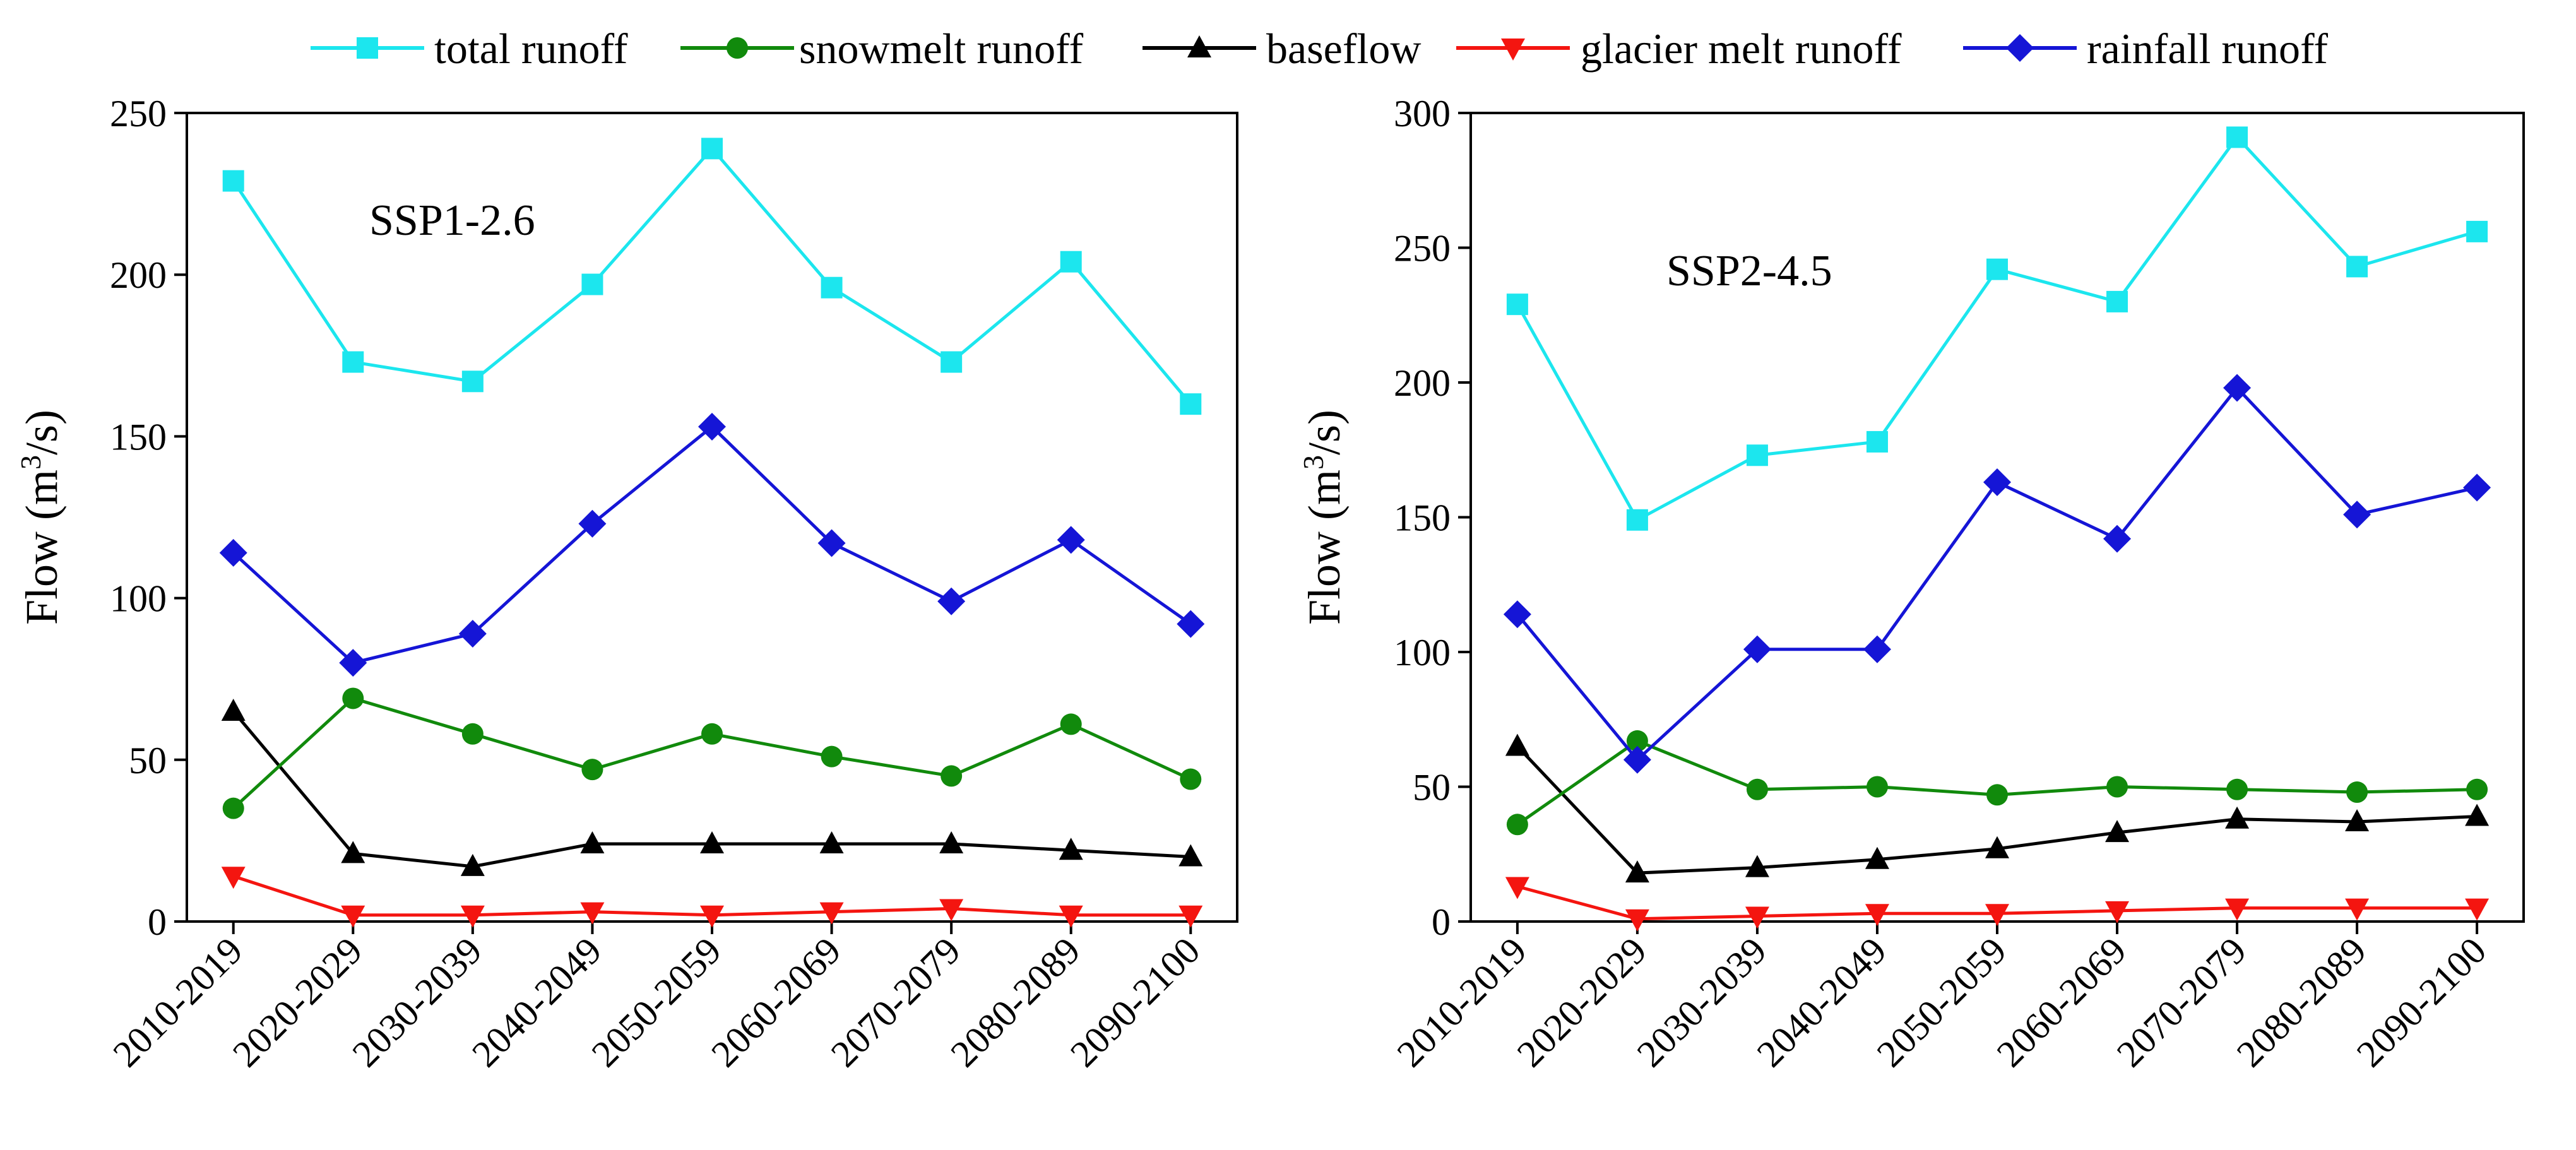 The width and height of the screenshot is (2576, 1150). I want to click on legend-marker-baseflow, so click(1199, 46).